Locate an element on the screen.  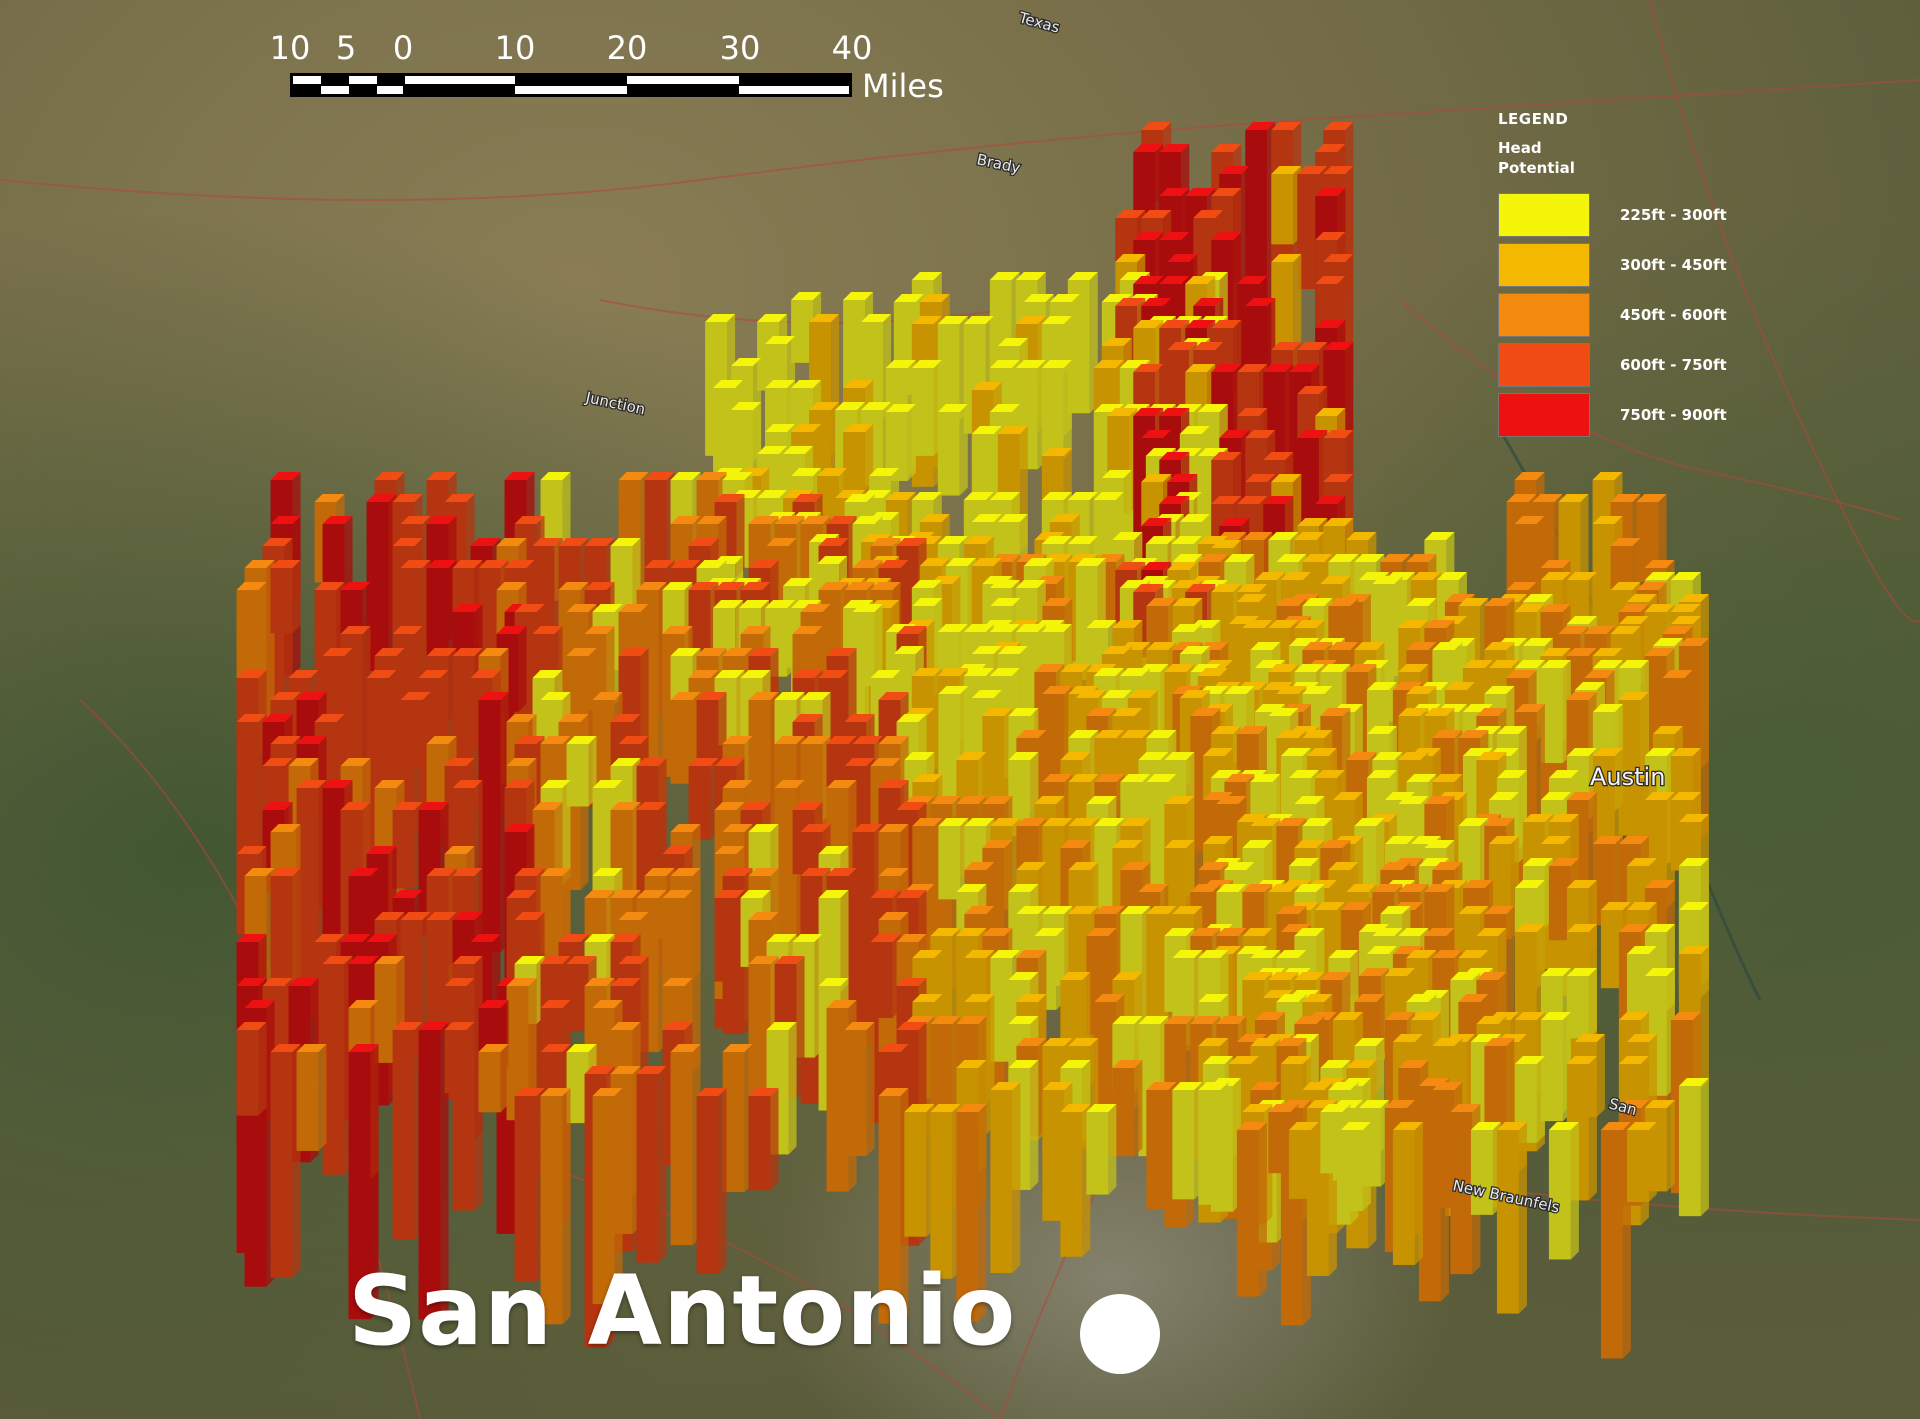
legend-label: 450ft - 600ft is located at coordinates (1673, 315).